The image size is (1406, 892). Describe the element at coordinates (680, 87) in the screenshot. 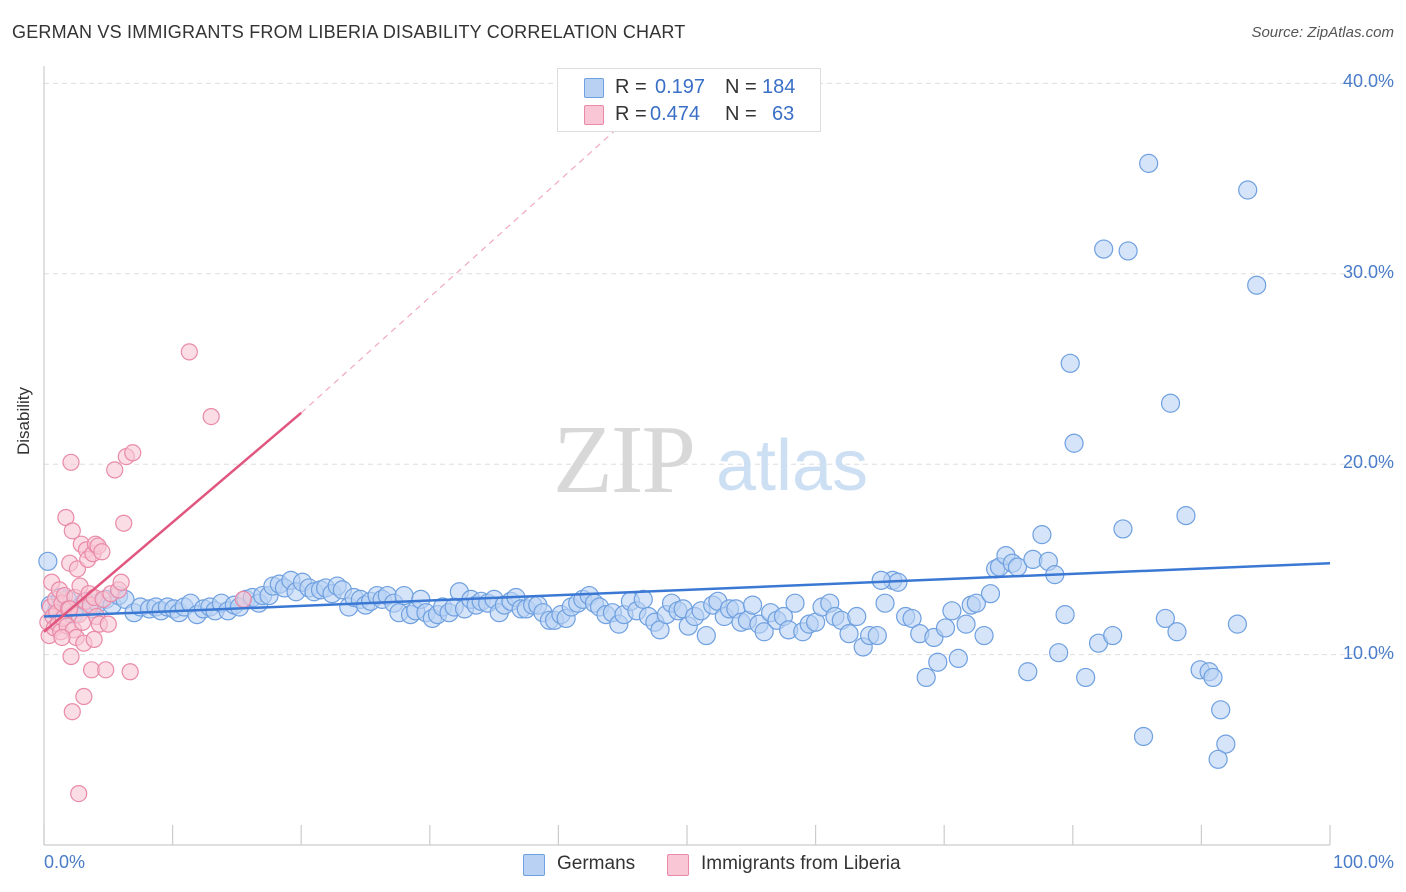

I see `stats-r-value: 0.197` at that location.